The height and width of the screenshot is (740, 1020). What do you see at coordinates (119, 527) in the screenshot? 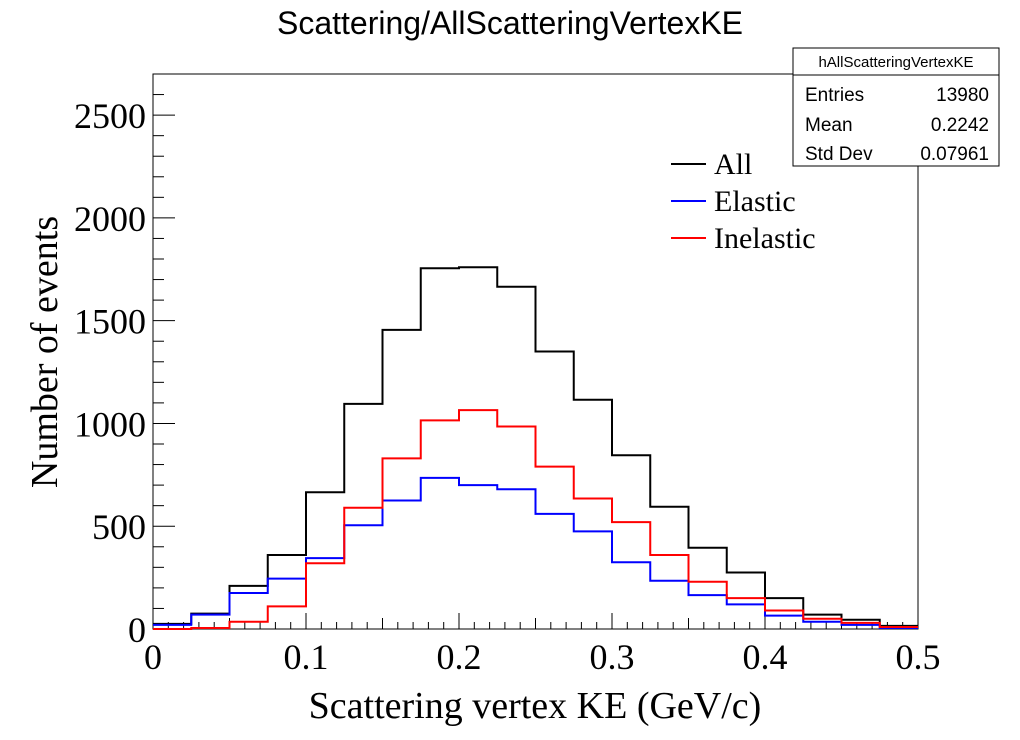
I see `y-tick-label: 500` at bounding box center [119, 527].